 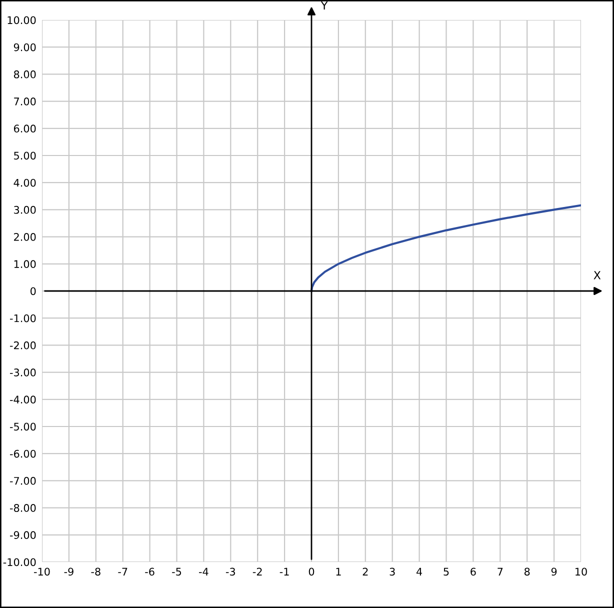 What do you see at coordinates (365, 572) in the screenshot?
I see `x-tick-label: 2` at bounding box center [365, 572].